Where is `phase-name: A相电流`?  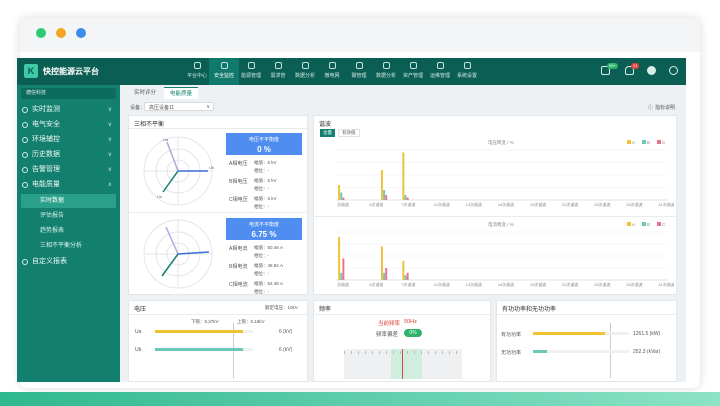 phase-name: A相电流 is located at coordinates (238, 249).